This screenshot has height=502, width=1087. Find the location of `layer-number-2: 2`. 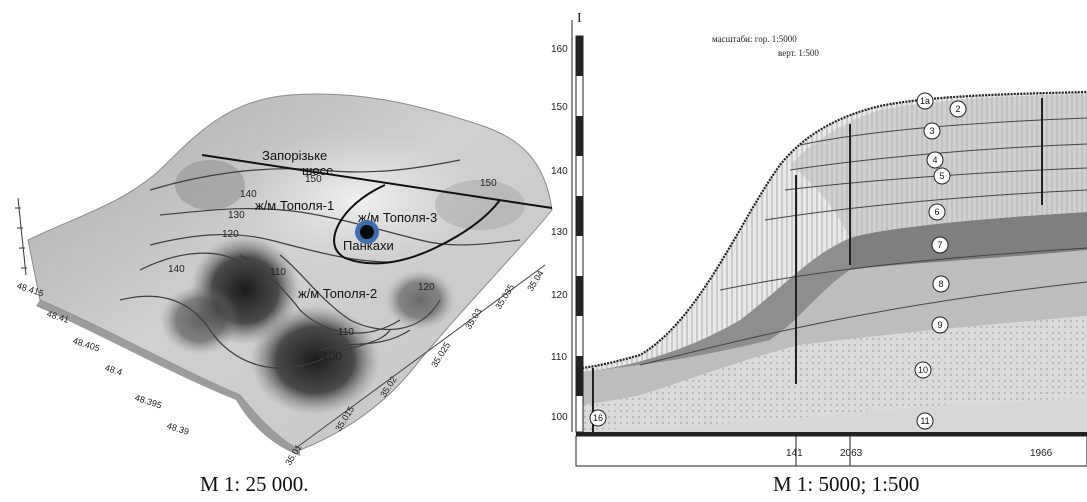

layer-number-2: 2 is located at coordinates (957, 109).